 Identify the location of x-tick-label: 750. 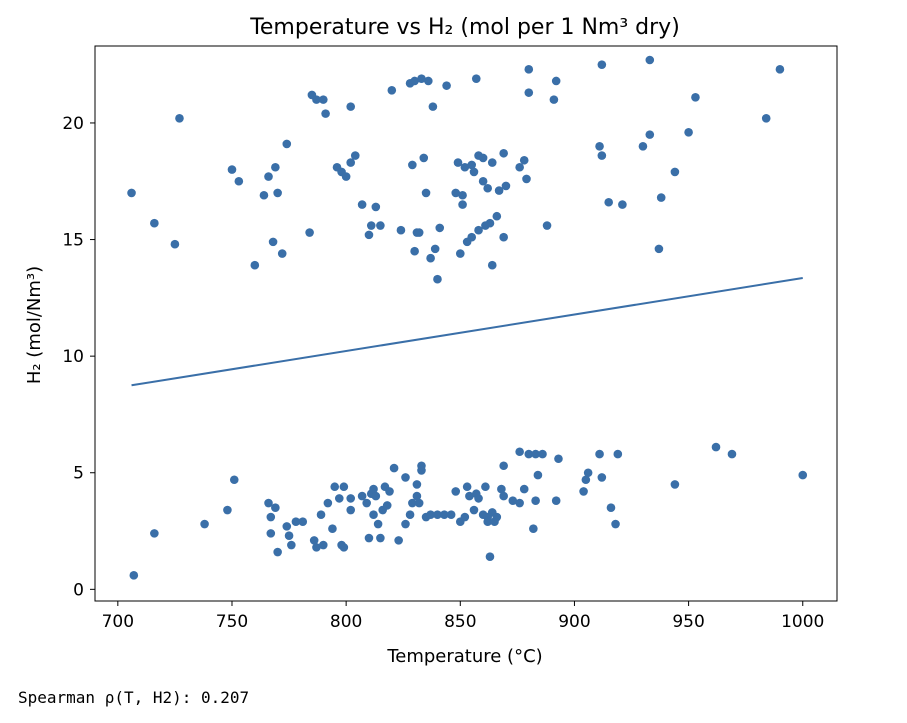
(232, 622).